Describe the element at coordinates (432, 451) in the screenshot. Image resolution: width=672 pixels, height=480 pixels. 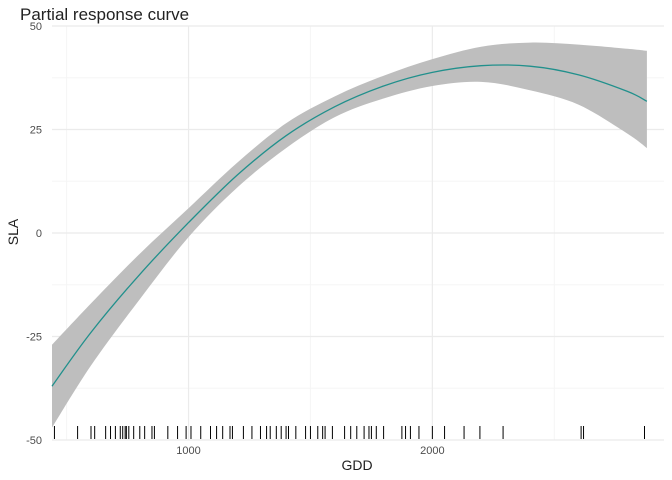
I see `x-tick-label: 2000` at that location.